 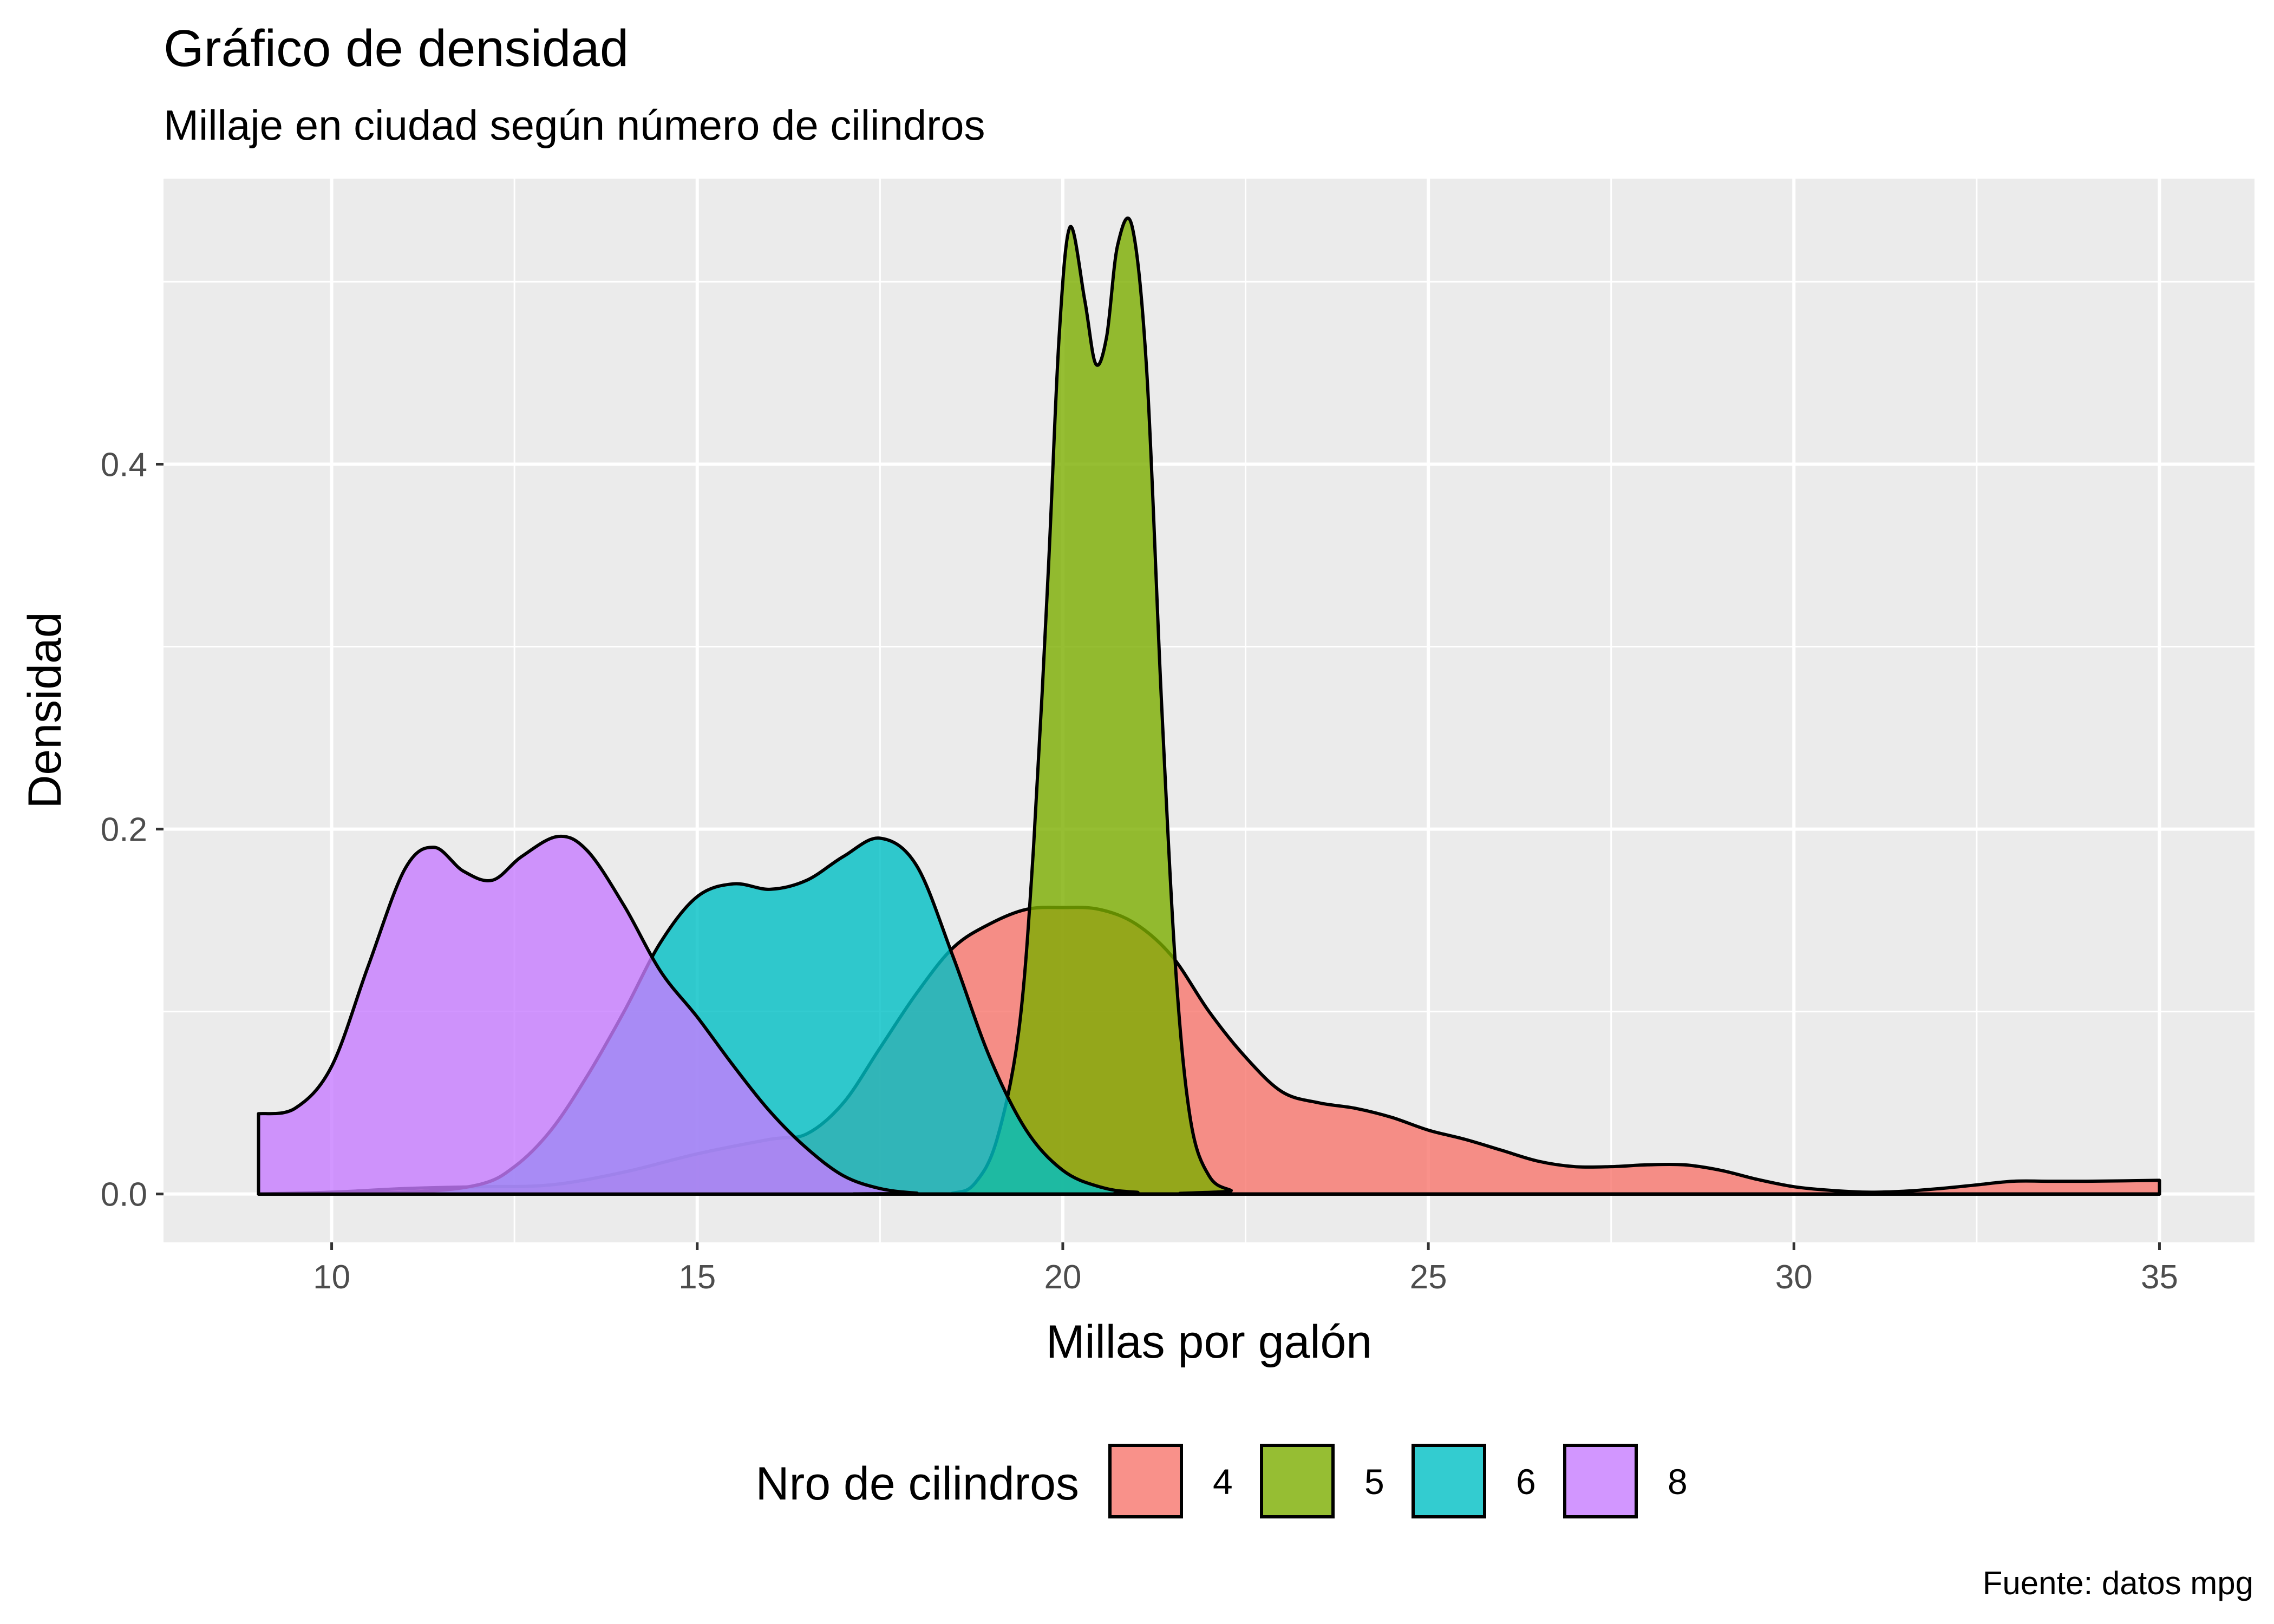 What do you see at coordinates (1062, 1277) in the screenshot?
I see `x-tick-label: 20` at bounding box center [1062, 1277].